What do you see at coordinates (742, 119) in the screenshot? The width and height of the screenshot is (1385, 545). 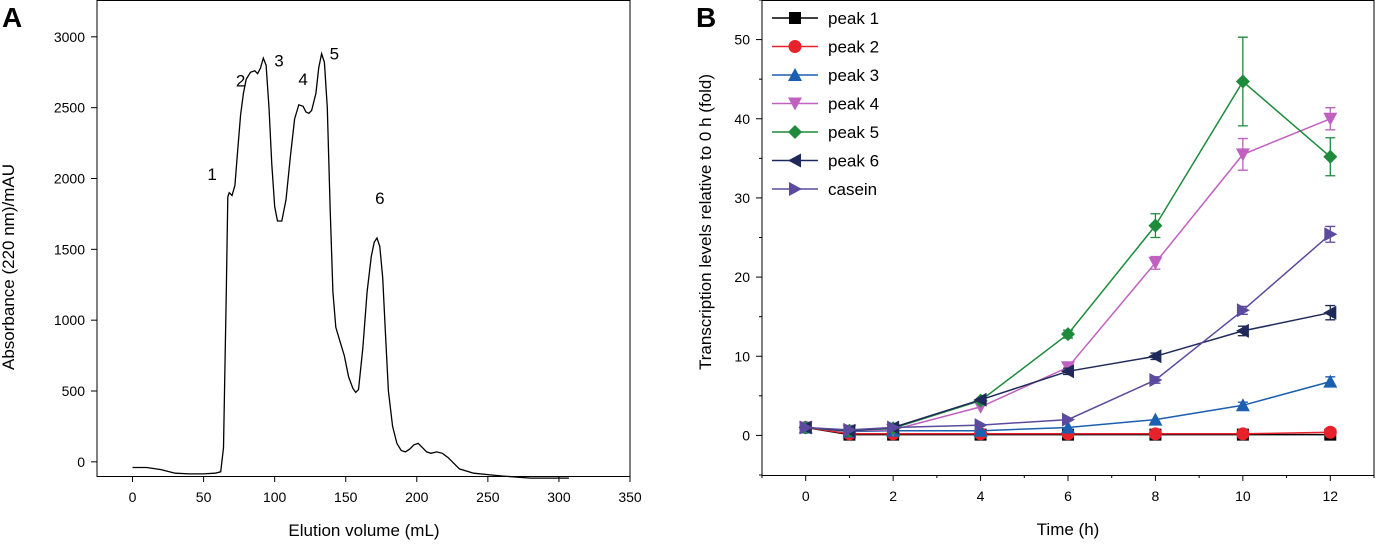 I see `y-tick-label: 40` at bounding box center [742, 119].